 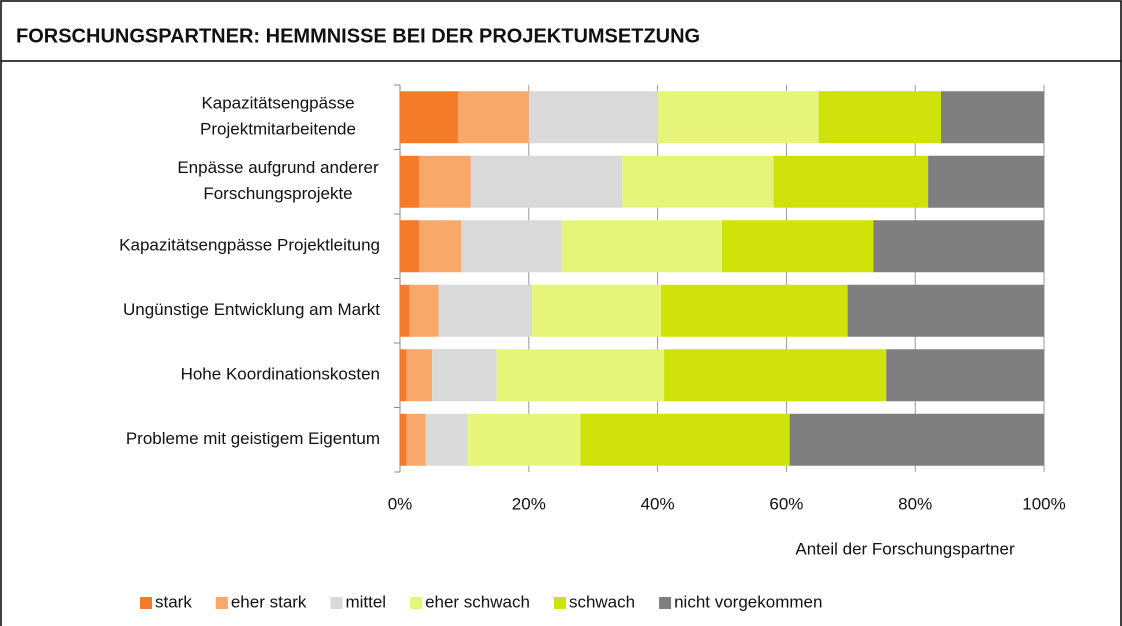 What do you see at coordinates (251, 309) in the screenshot?
I see `y-tick-label: Ungünstige Entwicklung am Markt` at bounding box center [251, 309].